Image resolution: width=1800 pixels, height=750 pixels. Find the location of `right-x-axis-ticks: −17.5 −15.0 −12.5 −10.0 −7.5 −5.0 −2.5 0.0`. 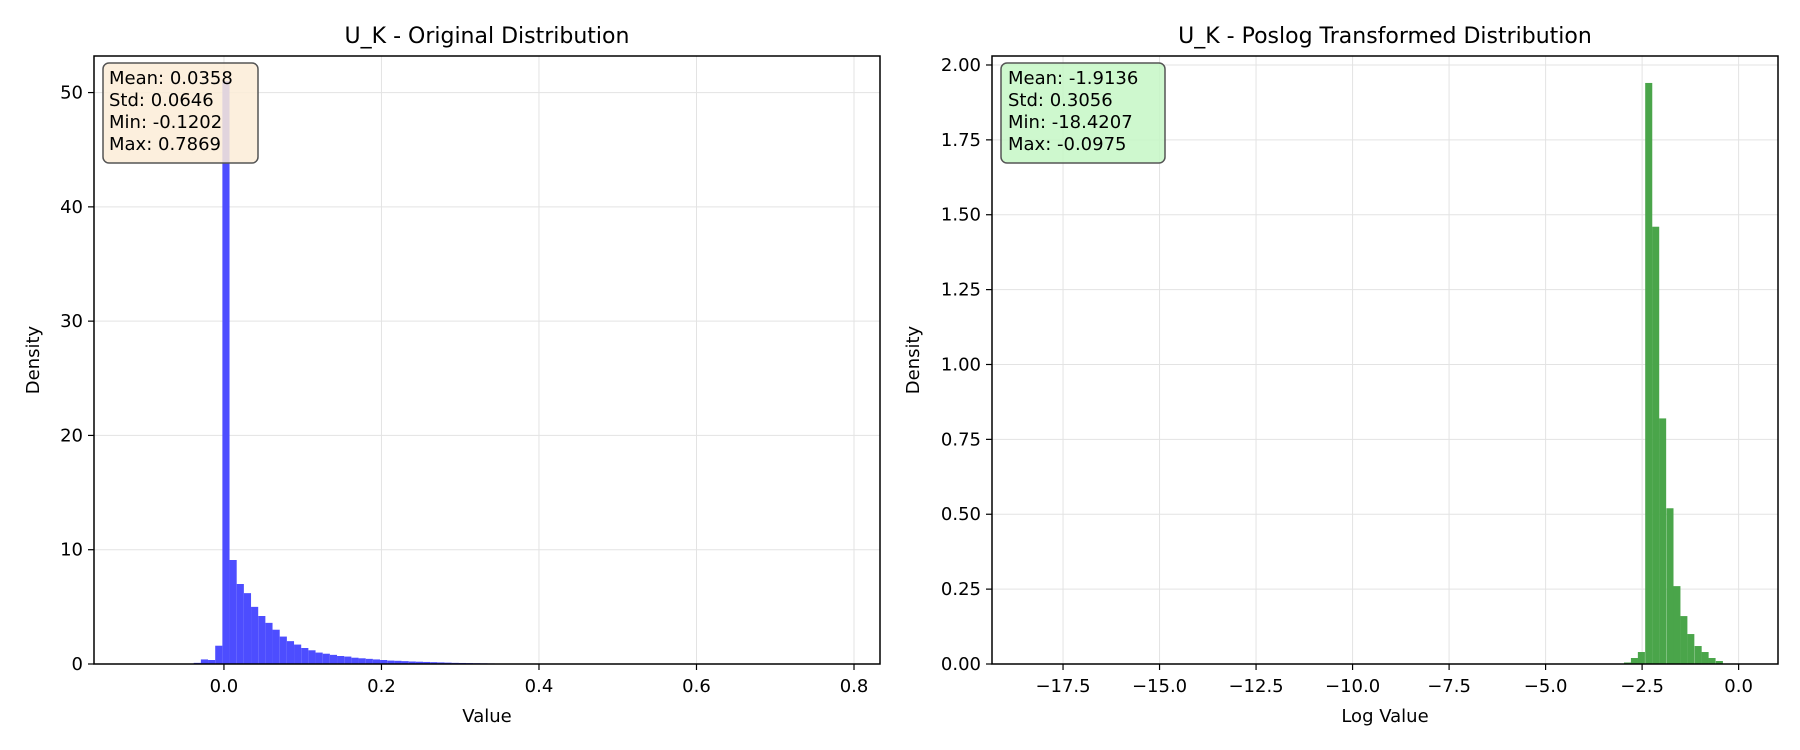

right-x-axis-ticks: −17.5 −15.0 −12.5 −10.0 −7.5 −5.0 −2.5 0.0 is located at coordinates (1394, 680).